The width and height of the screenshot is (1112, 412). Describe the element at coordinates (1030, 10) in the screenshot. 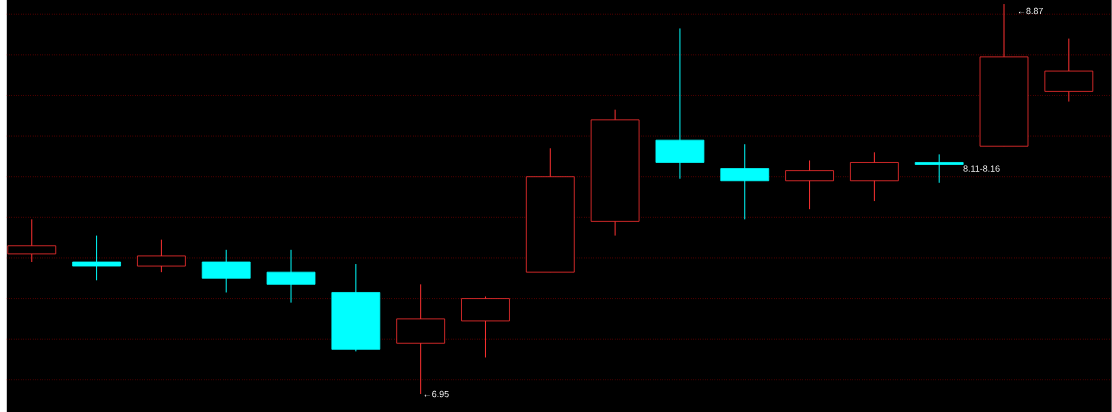

I see `annotation: ←8.87` at that location.